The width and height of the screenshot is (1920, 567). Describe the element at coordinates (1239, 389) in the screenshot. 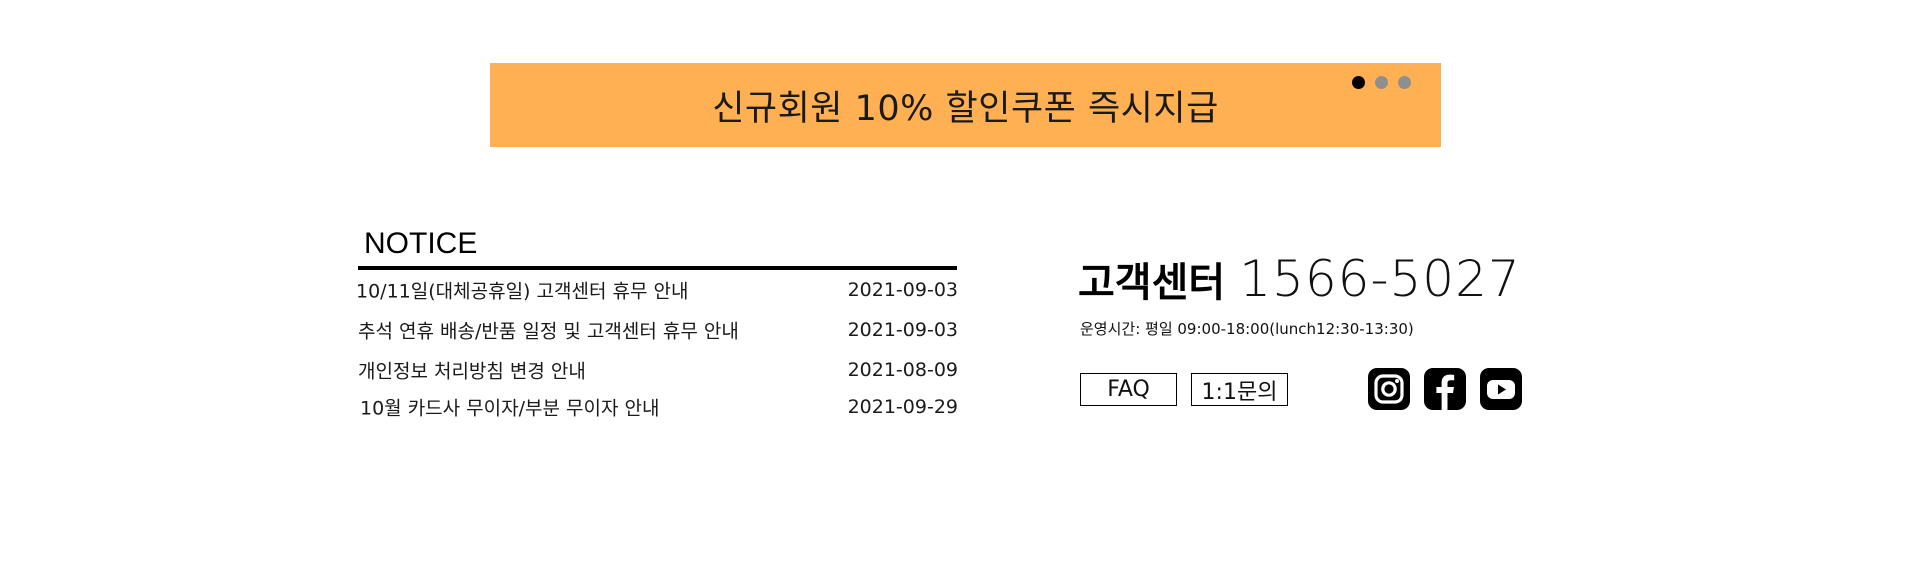

I see `inquiry-button: 1:1문의` at that location.